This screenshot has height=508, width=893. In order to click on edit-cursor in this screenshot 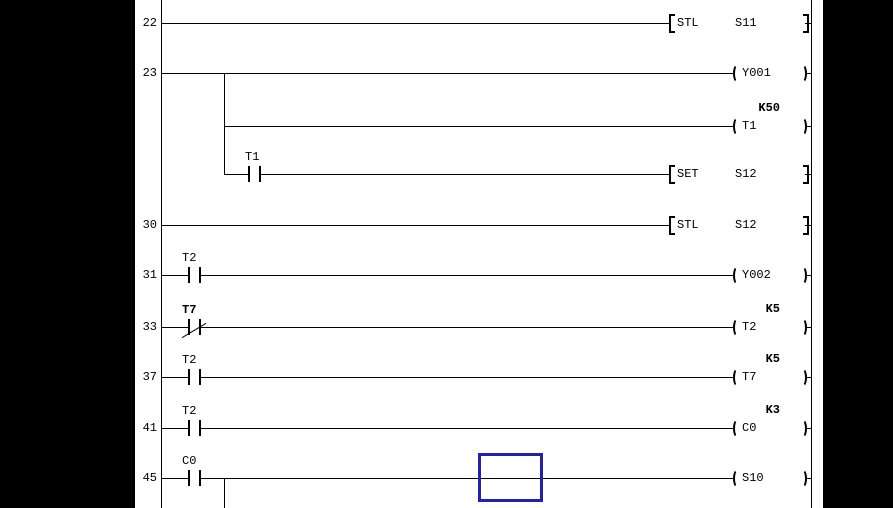, I will do `click(510, 477)`.